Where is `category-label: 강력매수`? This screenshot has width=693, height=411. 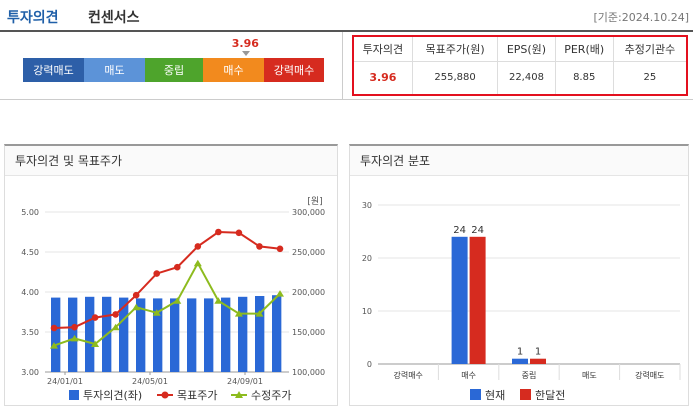 category-label: 강력매수 is located at coordinates (407, 375).